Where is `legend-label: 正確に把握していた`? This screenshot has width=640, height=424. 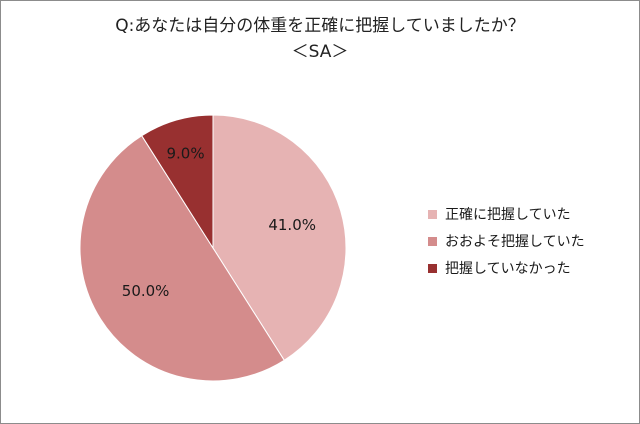 legend-label: 正確に把握していた is located at coordinates (508, 215).